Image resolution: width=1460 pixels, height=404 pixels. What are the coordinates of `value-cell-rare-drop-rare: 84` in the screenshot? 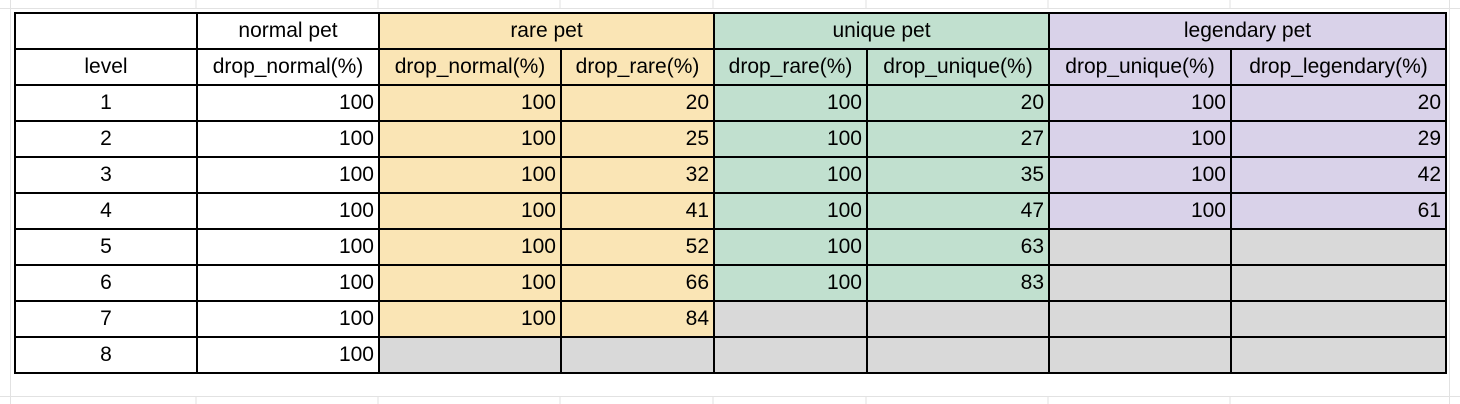 It's located at (637, 319).